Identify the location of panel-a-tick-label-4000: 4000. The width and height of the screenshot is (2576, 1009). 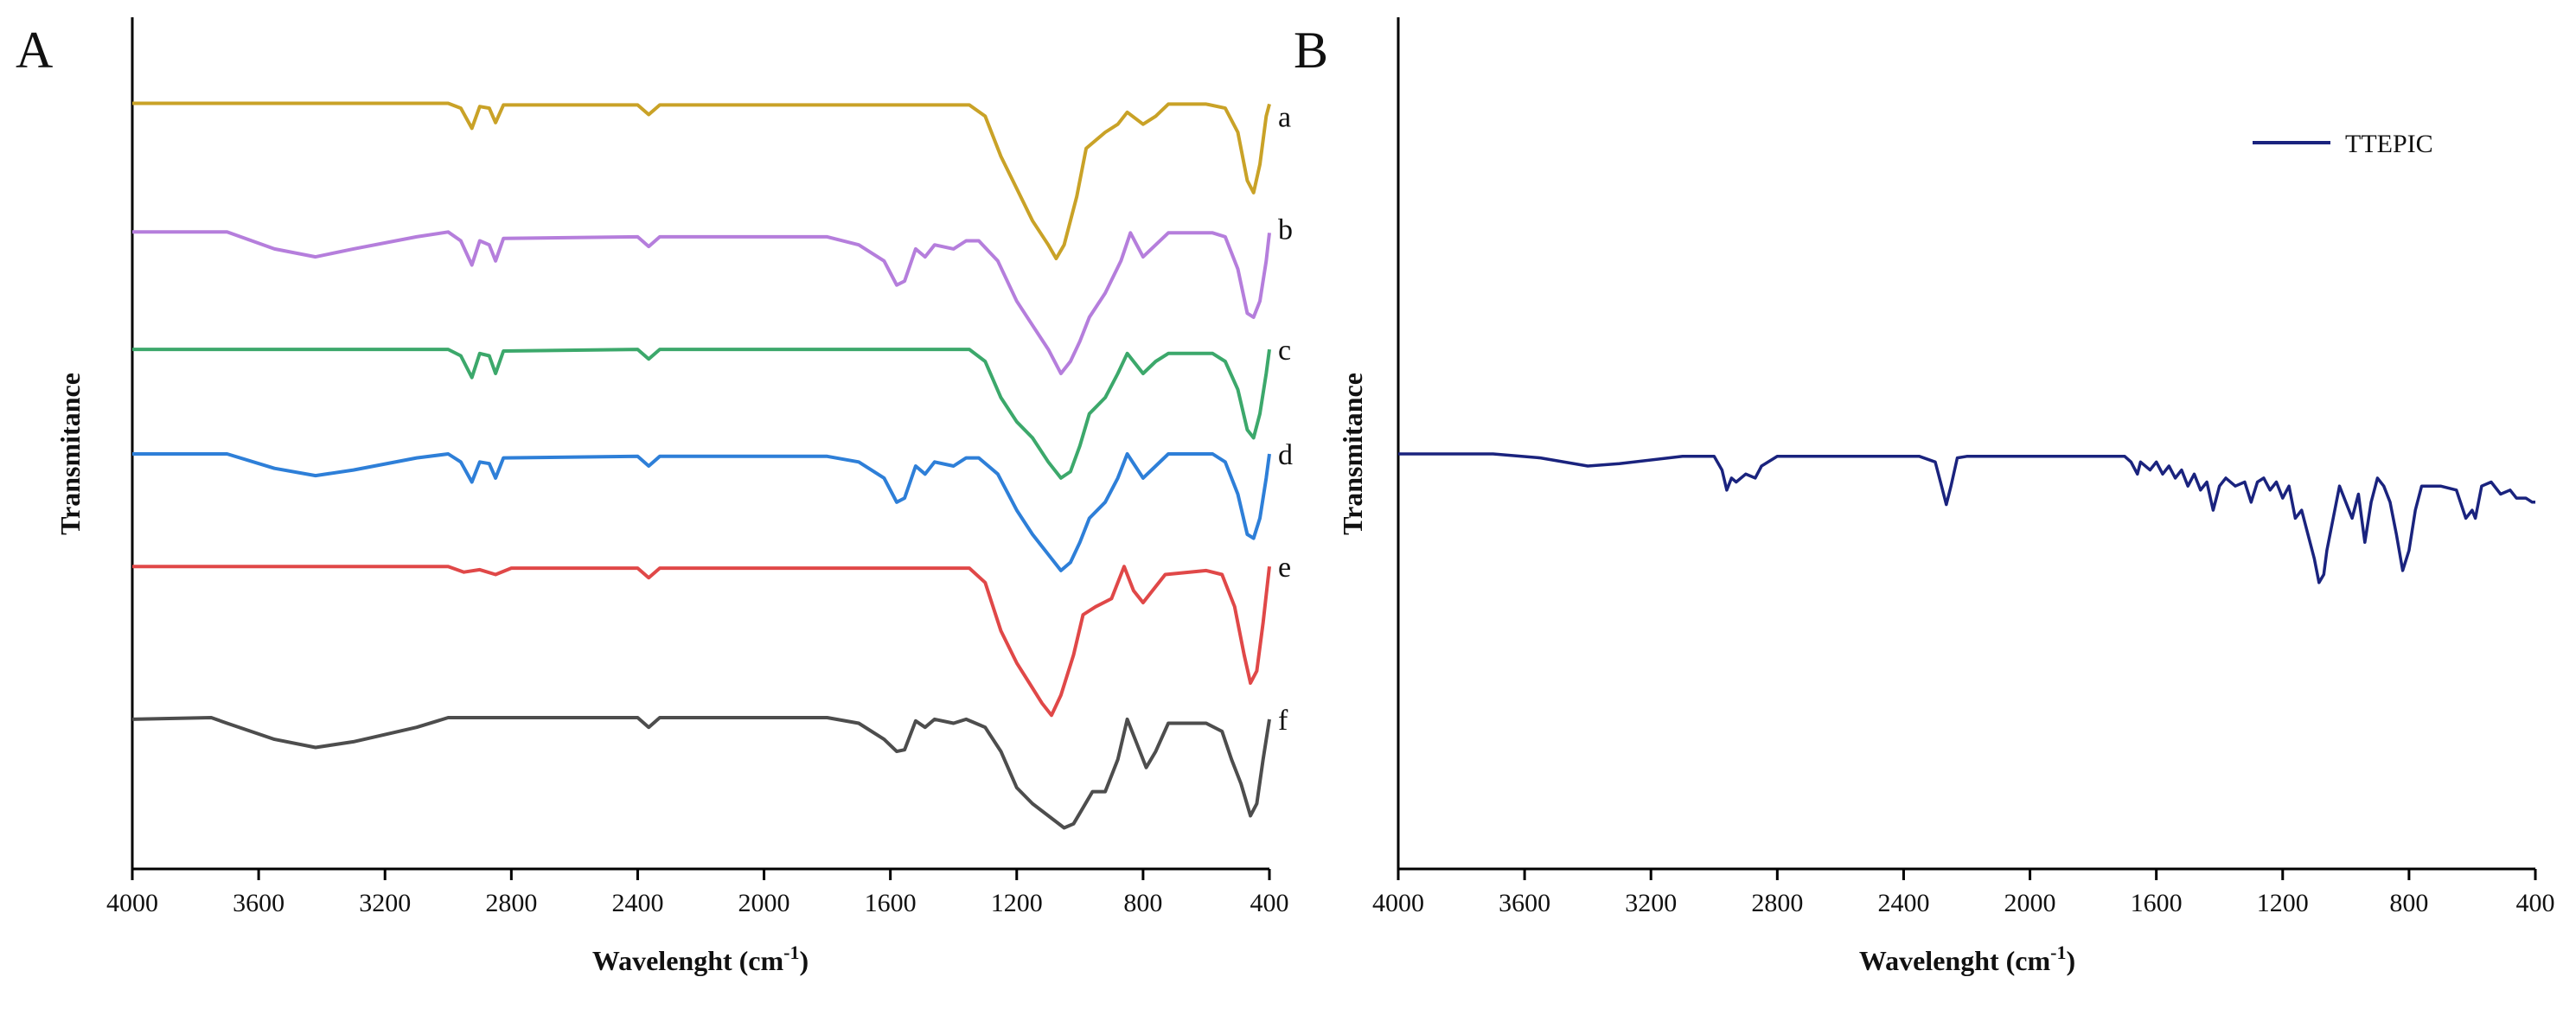
(132, 903).